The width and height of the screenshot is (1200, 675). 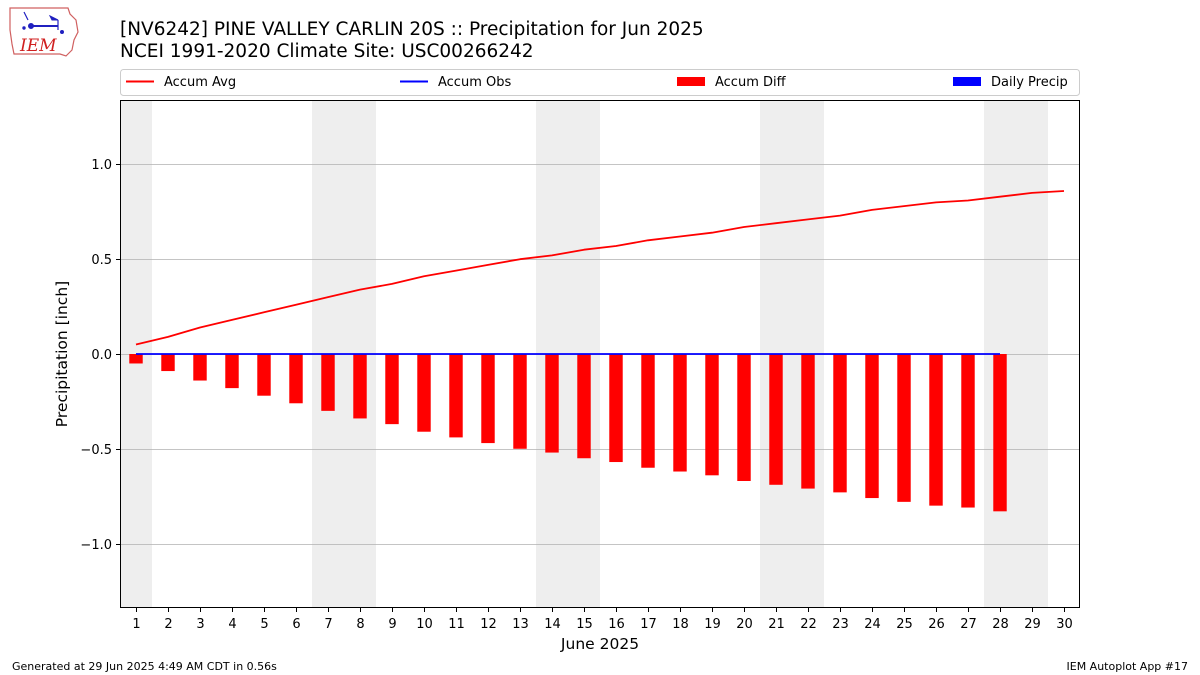 I want to click on xtick-label-24: 25, so click(x=904, y=624).